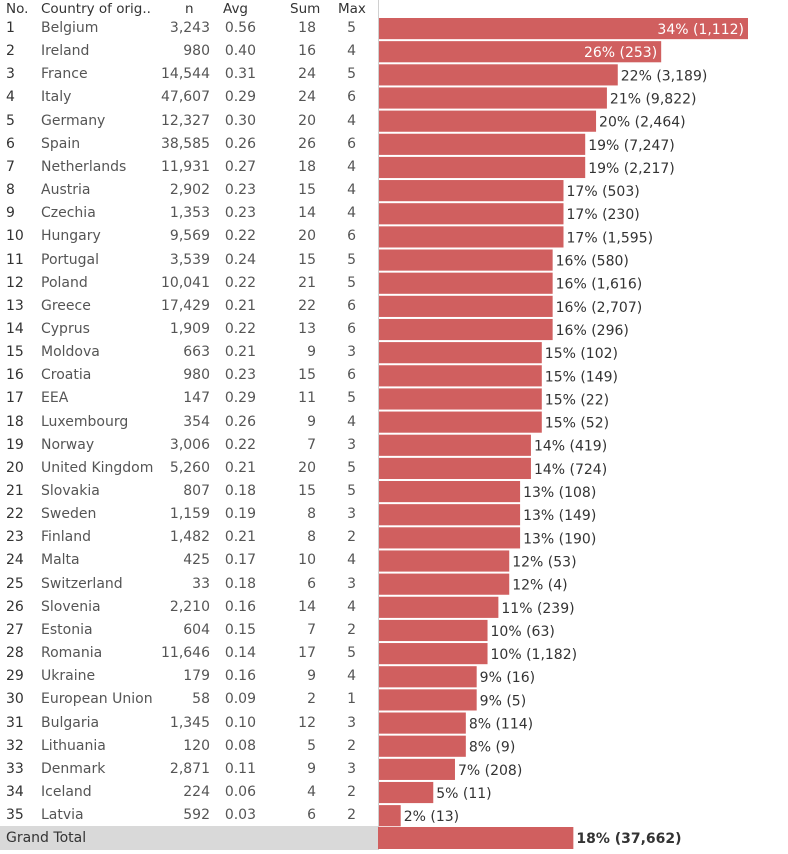  Describe the element at coordinates (240, 491) in the screenshot. I see `cell-avg: 0.18` at that location.